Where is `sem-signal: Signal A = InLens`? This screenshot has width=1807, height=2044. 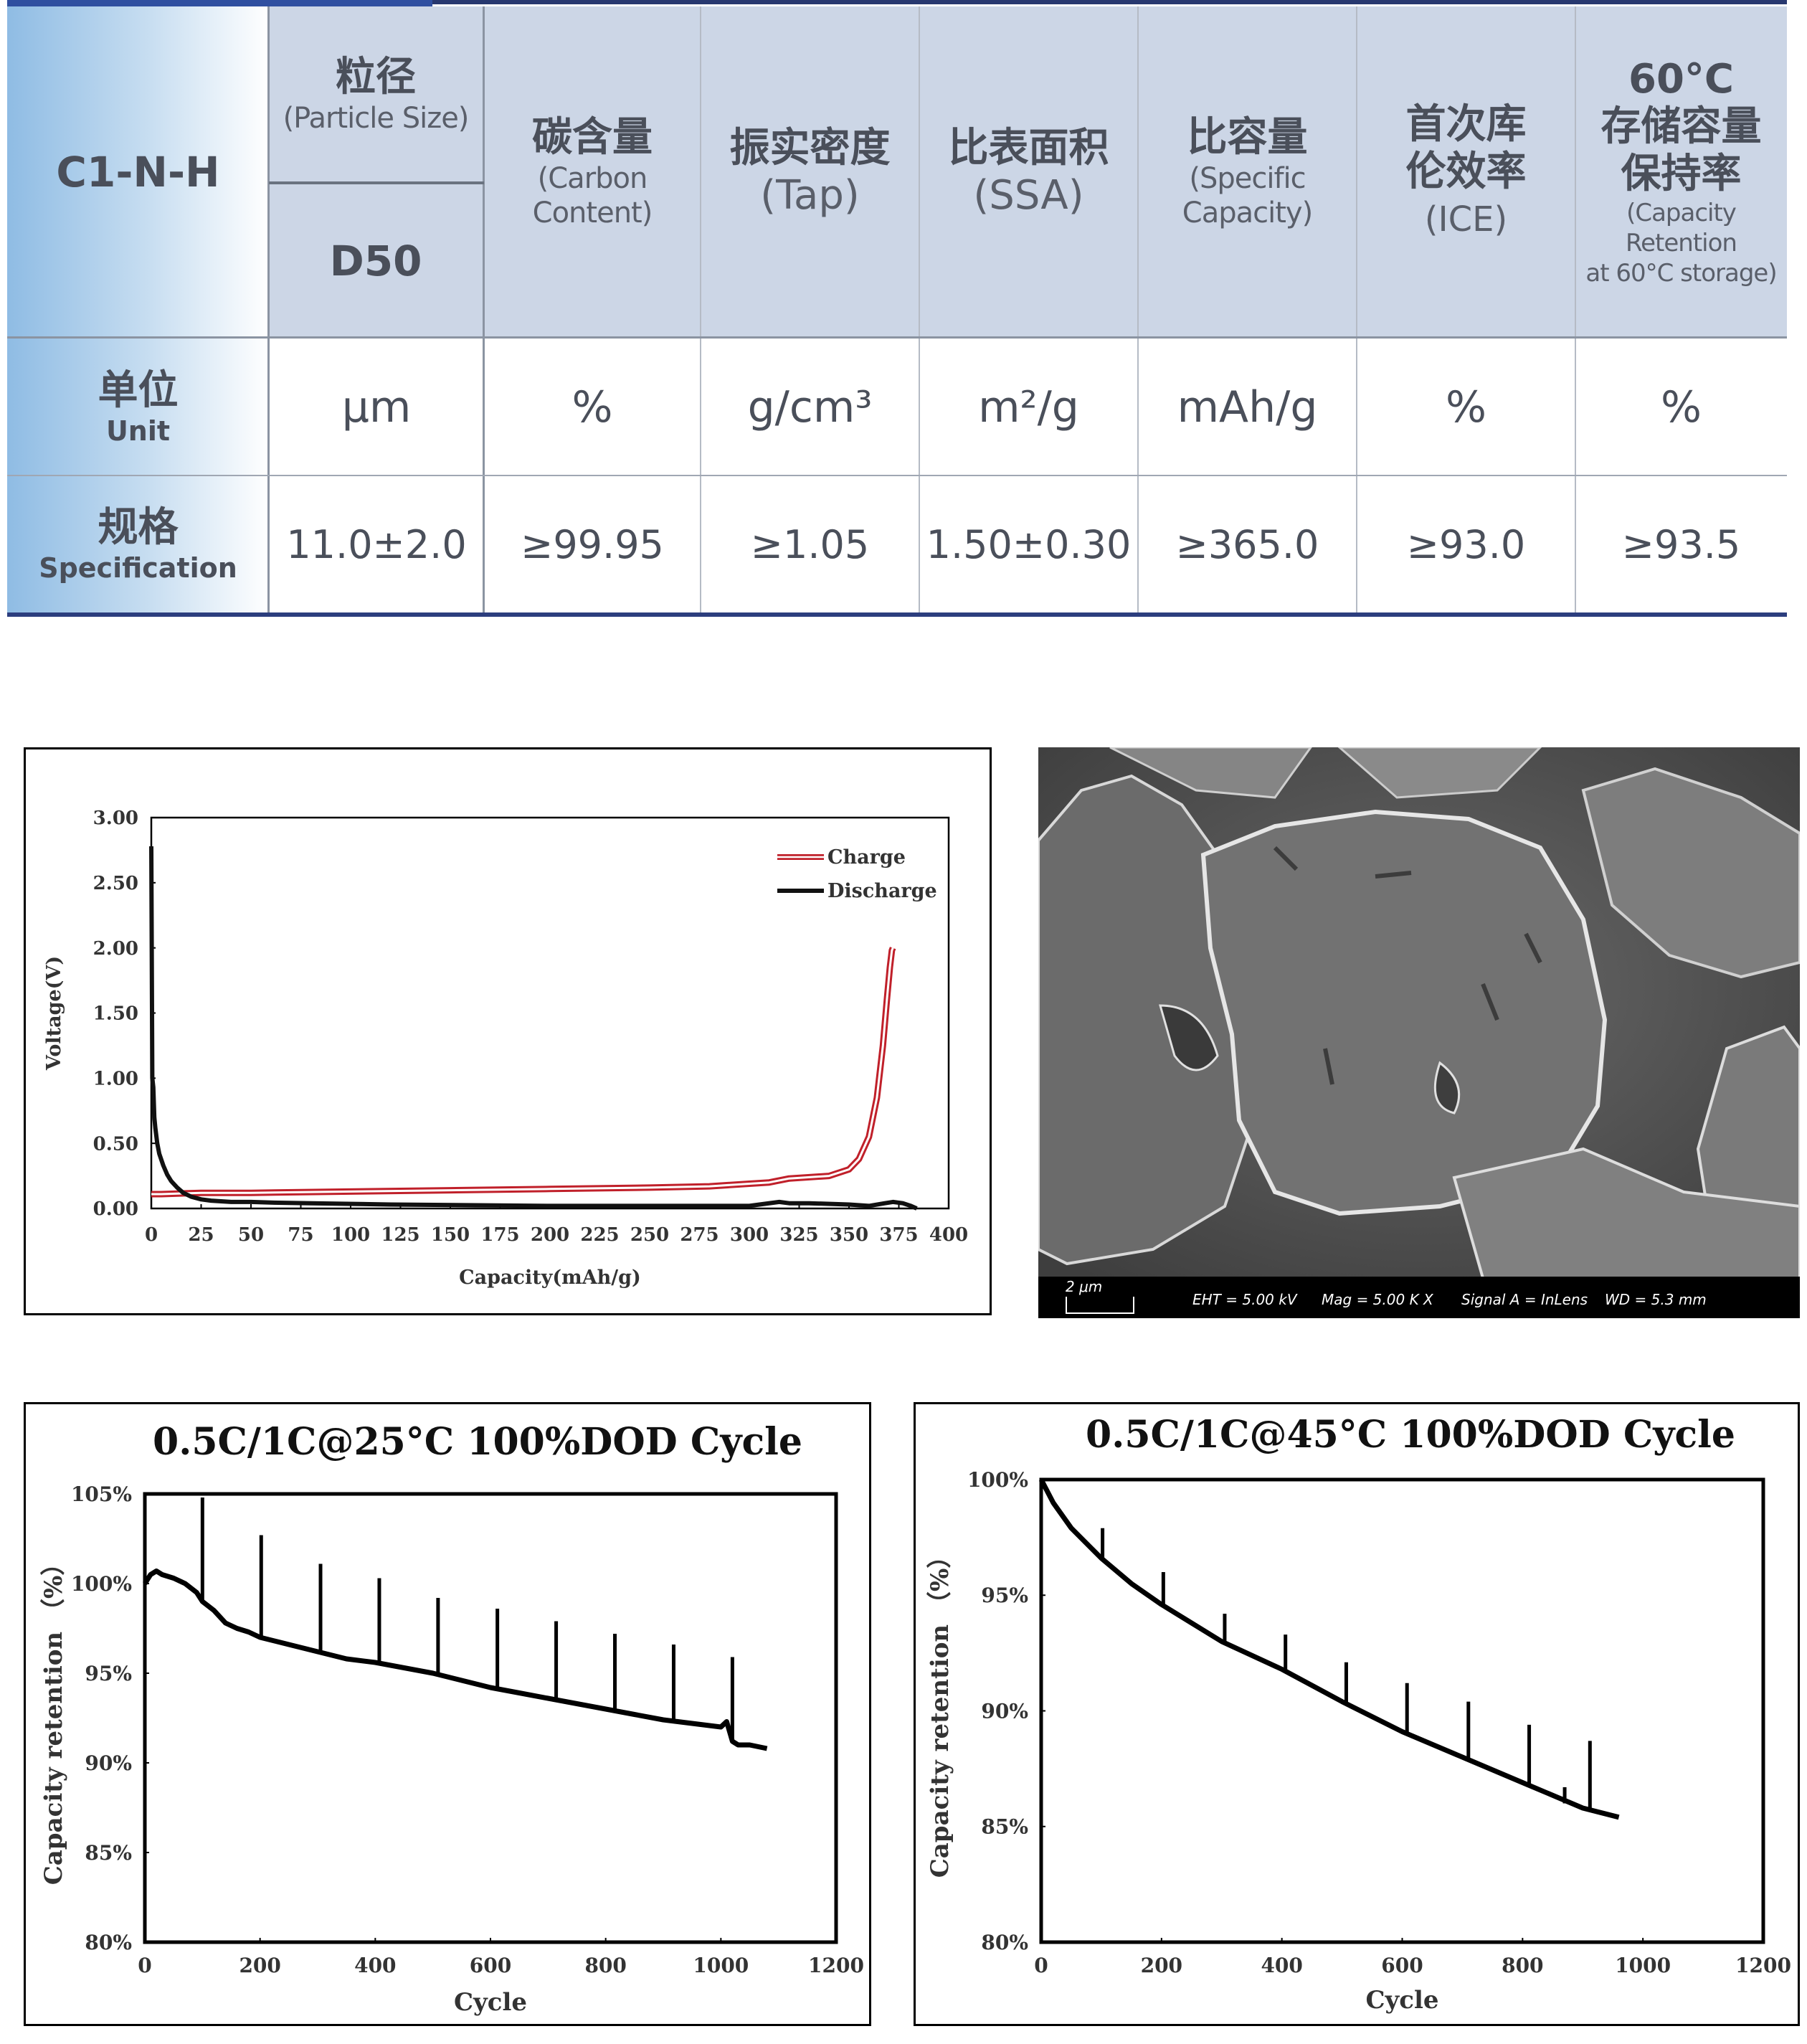
sem-signal: Signal A = InLens is located at coordinates (1525, 1299).